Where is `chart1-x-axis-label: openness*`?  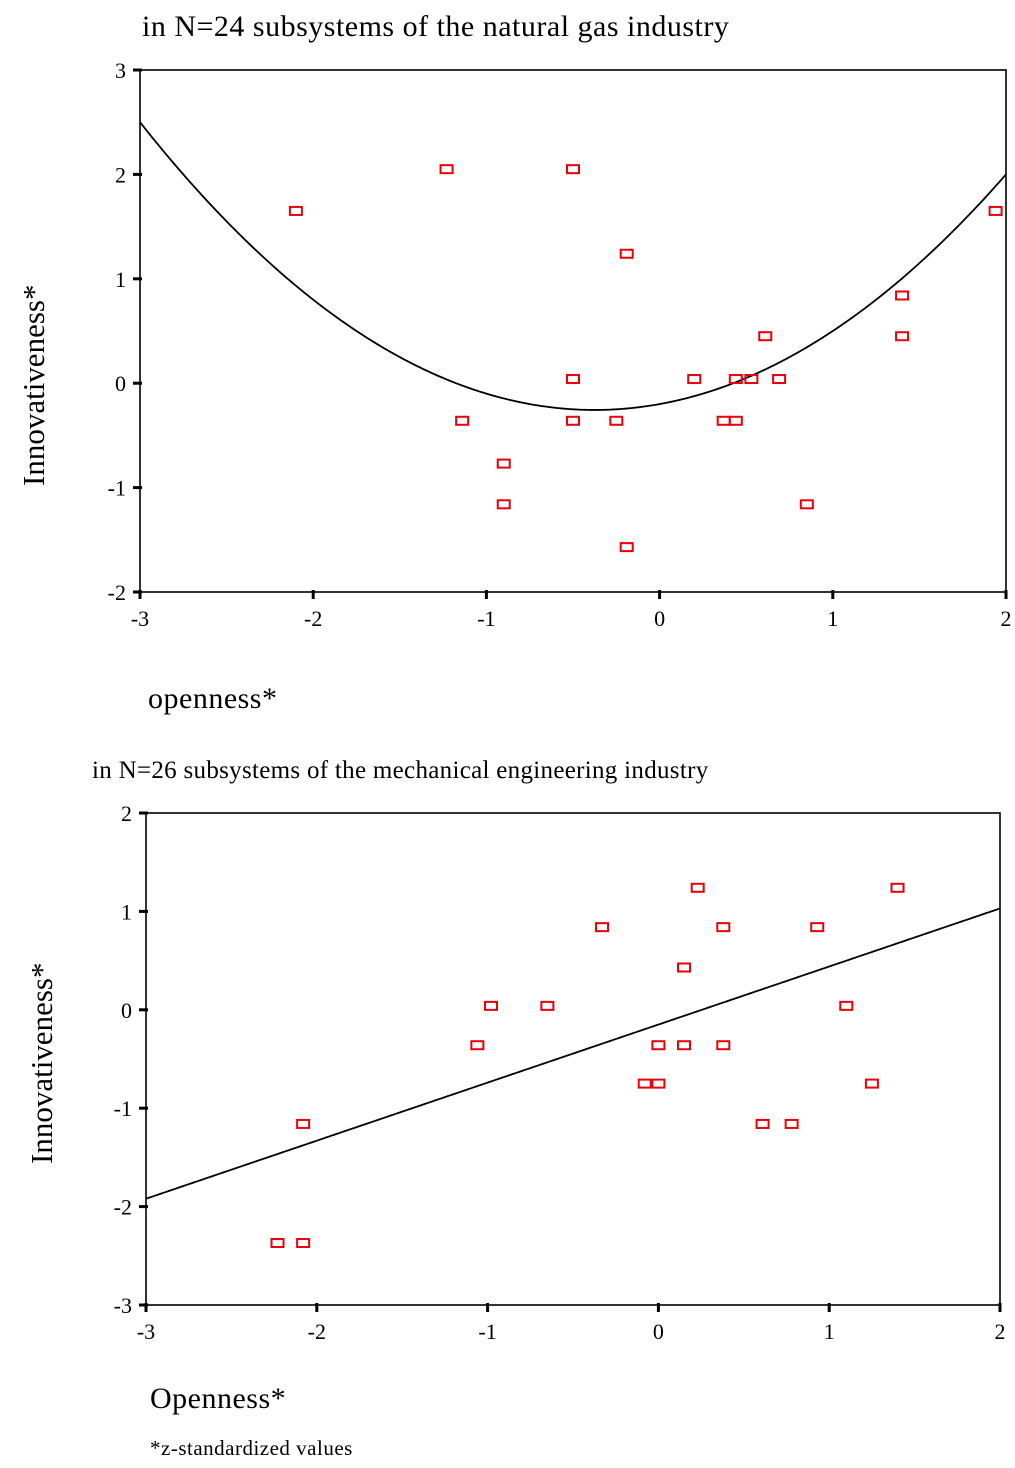
chart1-x-axis-label: openness* is located at coordinates (212, 698).